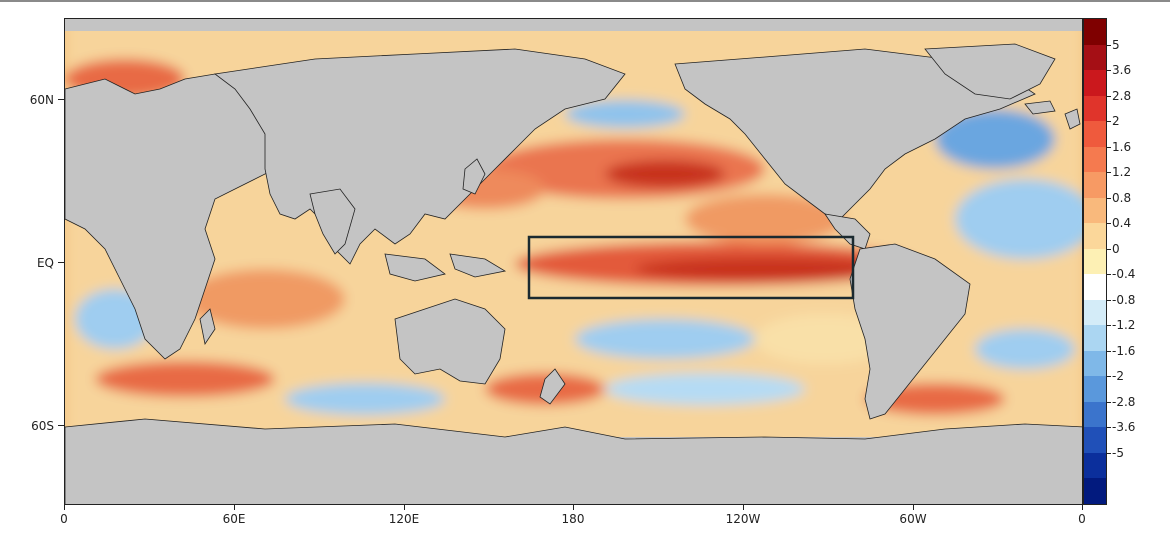 This screenshot has width=1170, height=541. I want to click on greenland, so click(990, 71).